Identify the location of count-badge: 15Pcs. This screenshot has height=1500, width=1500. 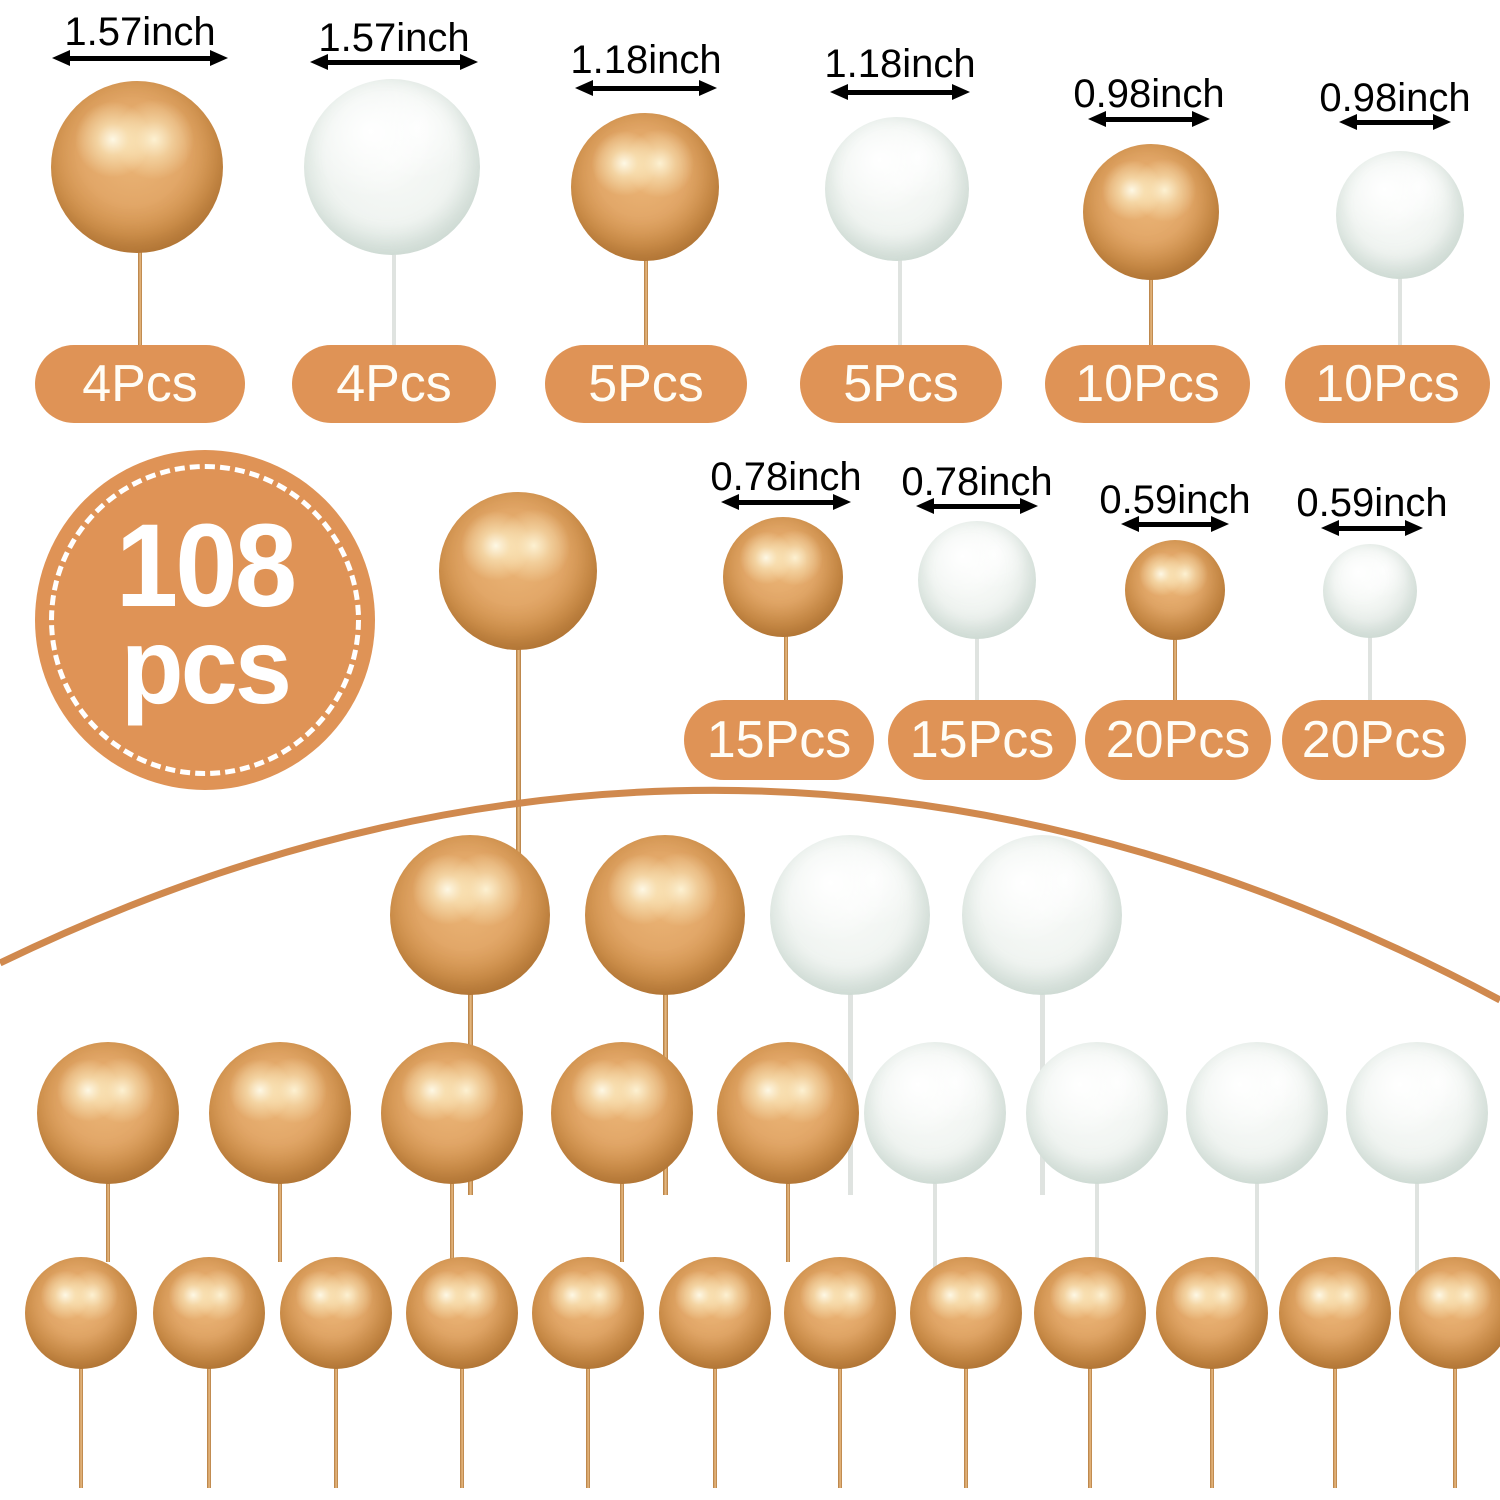
(982, 740).